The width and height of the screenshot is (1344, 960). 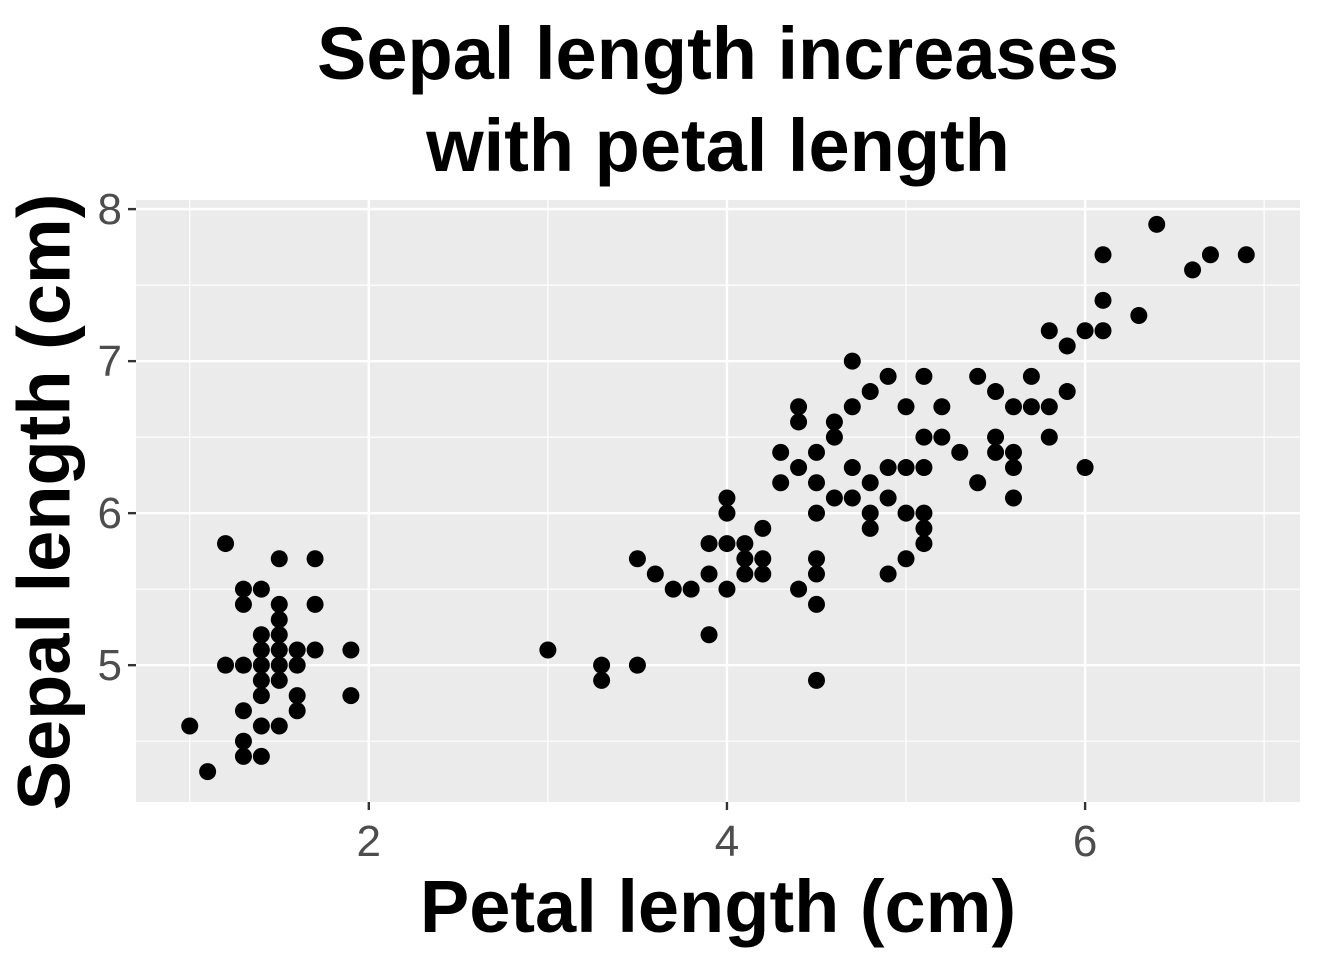 I want to click on x-axis-label: Petal length (cm), so click(x=718, y=906).